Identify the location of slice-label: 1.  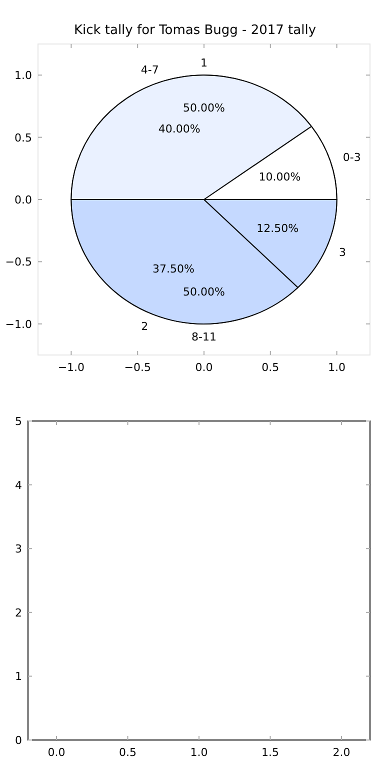
(204, 63).